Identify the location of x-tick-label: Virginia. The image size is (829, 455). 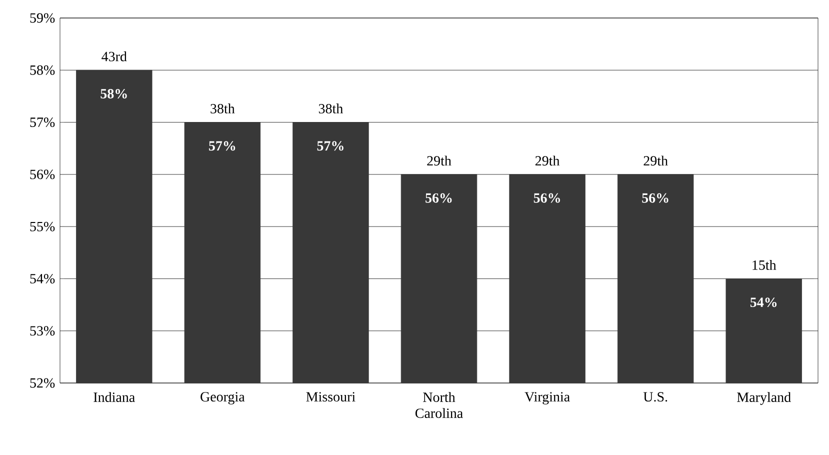
(547, 398).